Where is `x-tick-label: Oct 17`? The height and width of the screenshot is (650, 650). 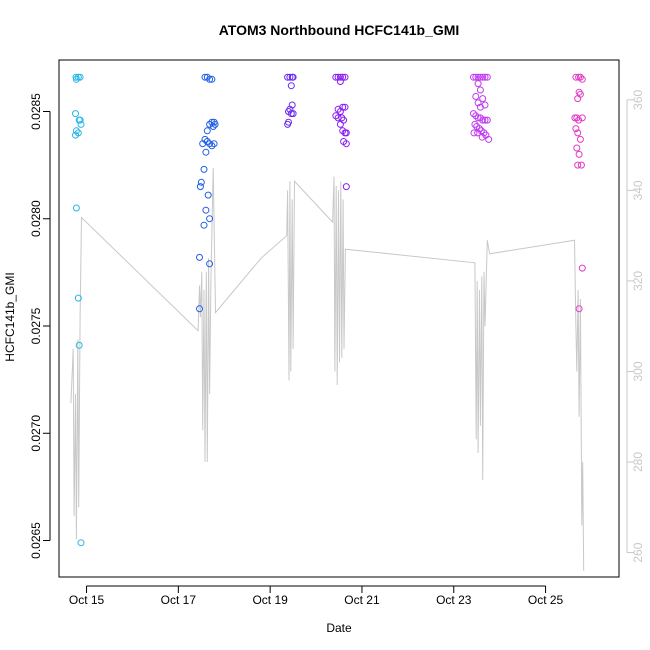
x-tick-label: Oct 17 is located at coordinates (179, 600).